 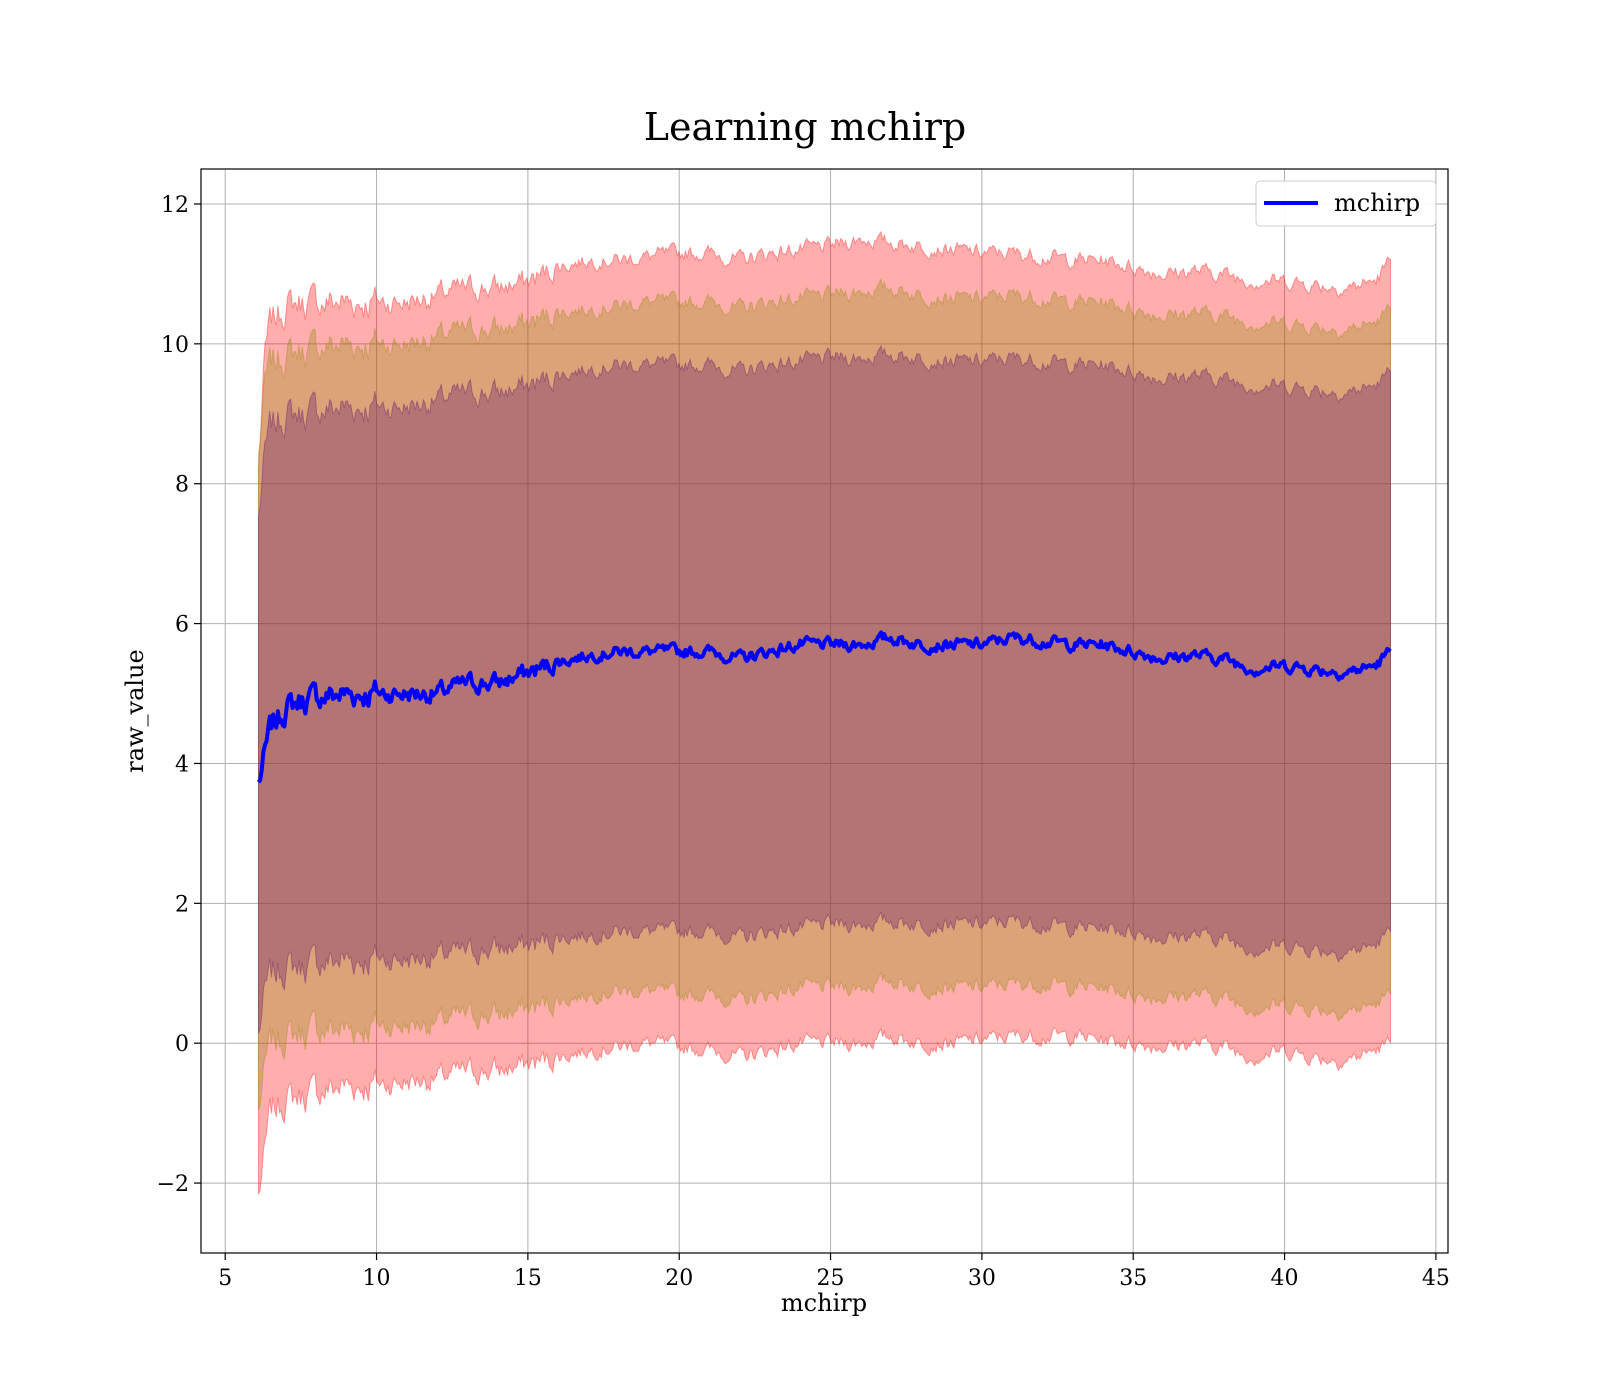 I want to click on y-axis-label: raw_value, so click(x=135, y=711).